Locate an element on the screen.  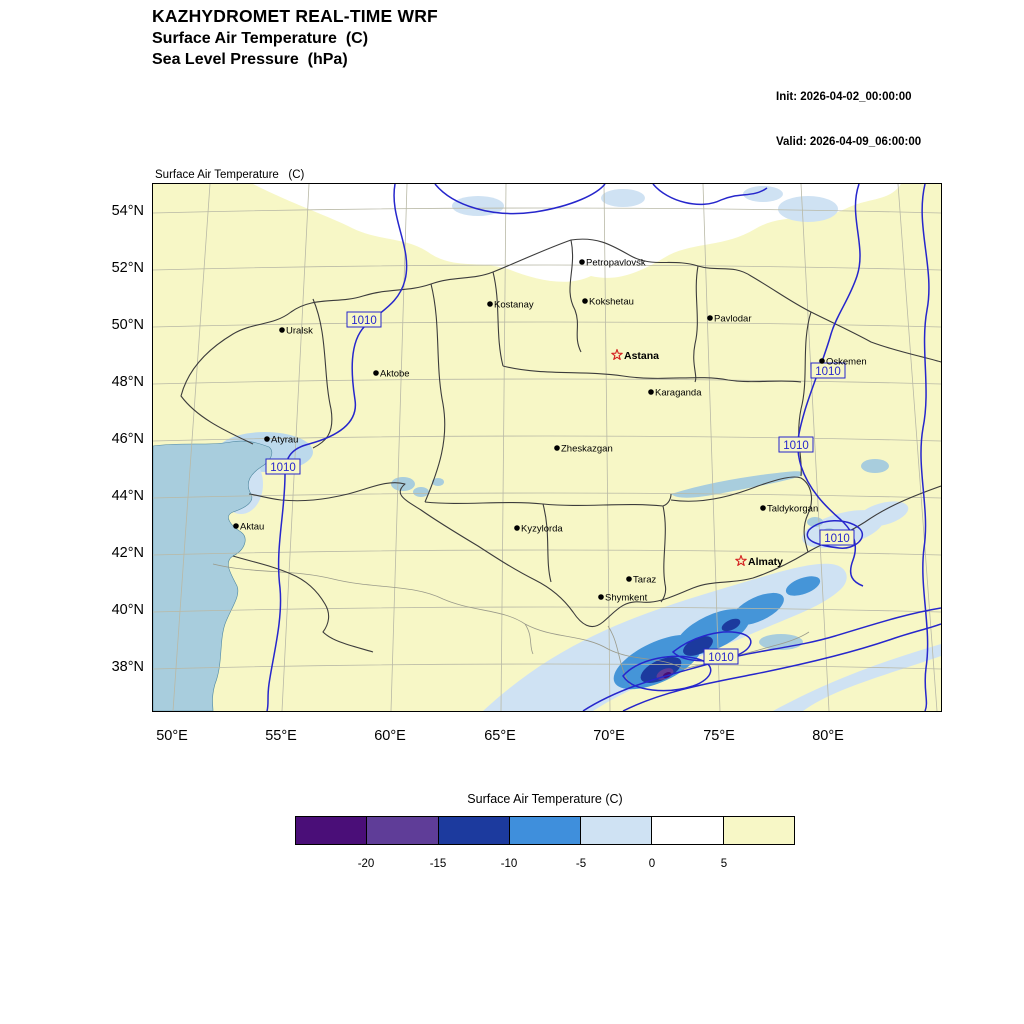
city-label: Atyrau is located at coordinates (284, 440).